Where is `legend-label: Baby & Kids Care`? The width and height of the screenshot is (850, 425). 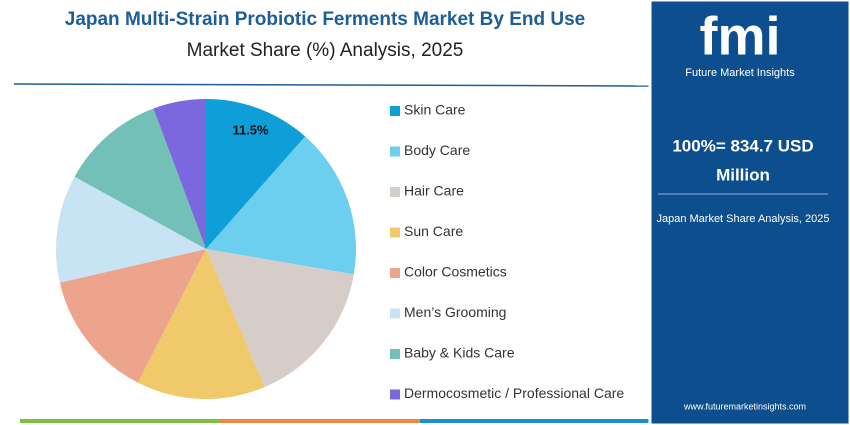
legend-label: Baby & Kids Care is located at coordinates (459, 353).